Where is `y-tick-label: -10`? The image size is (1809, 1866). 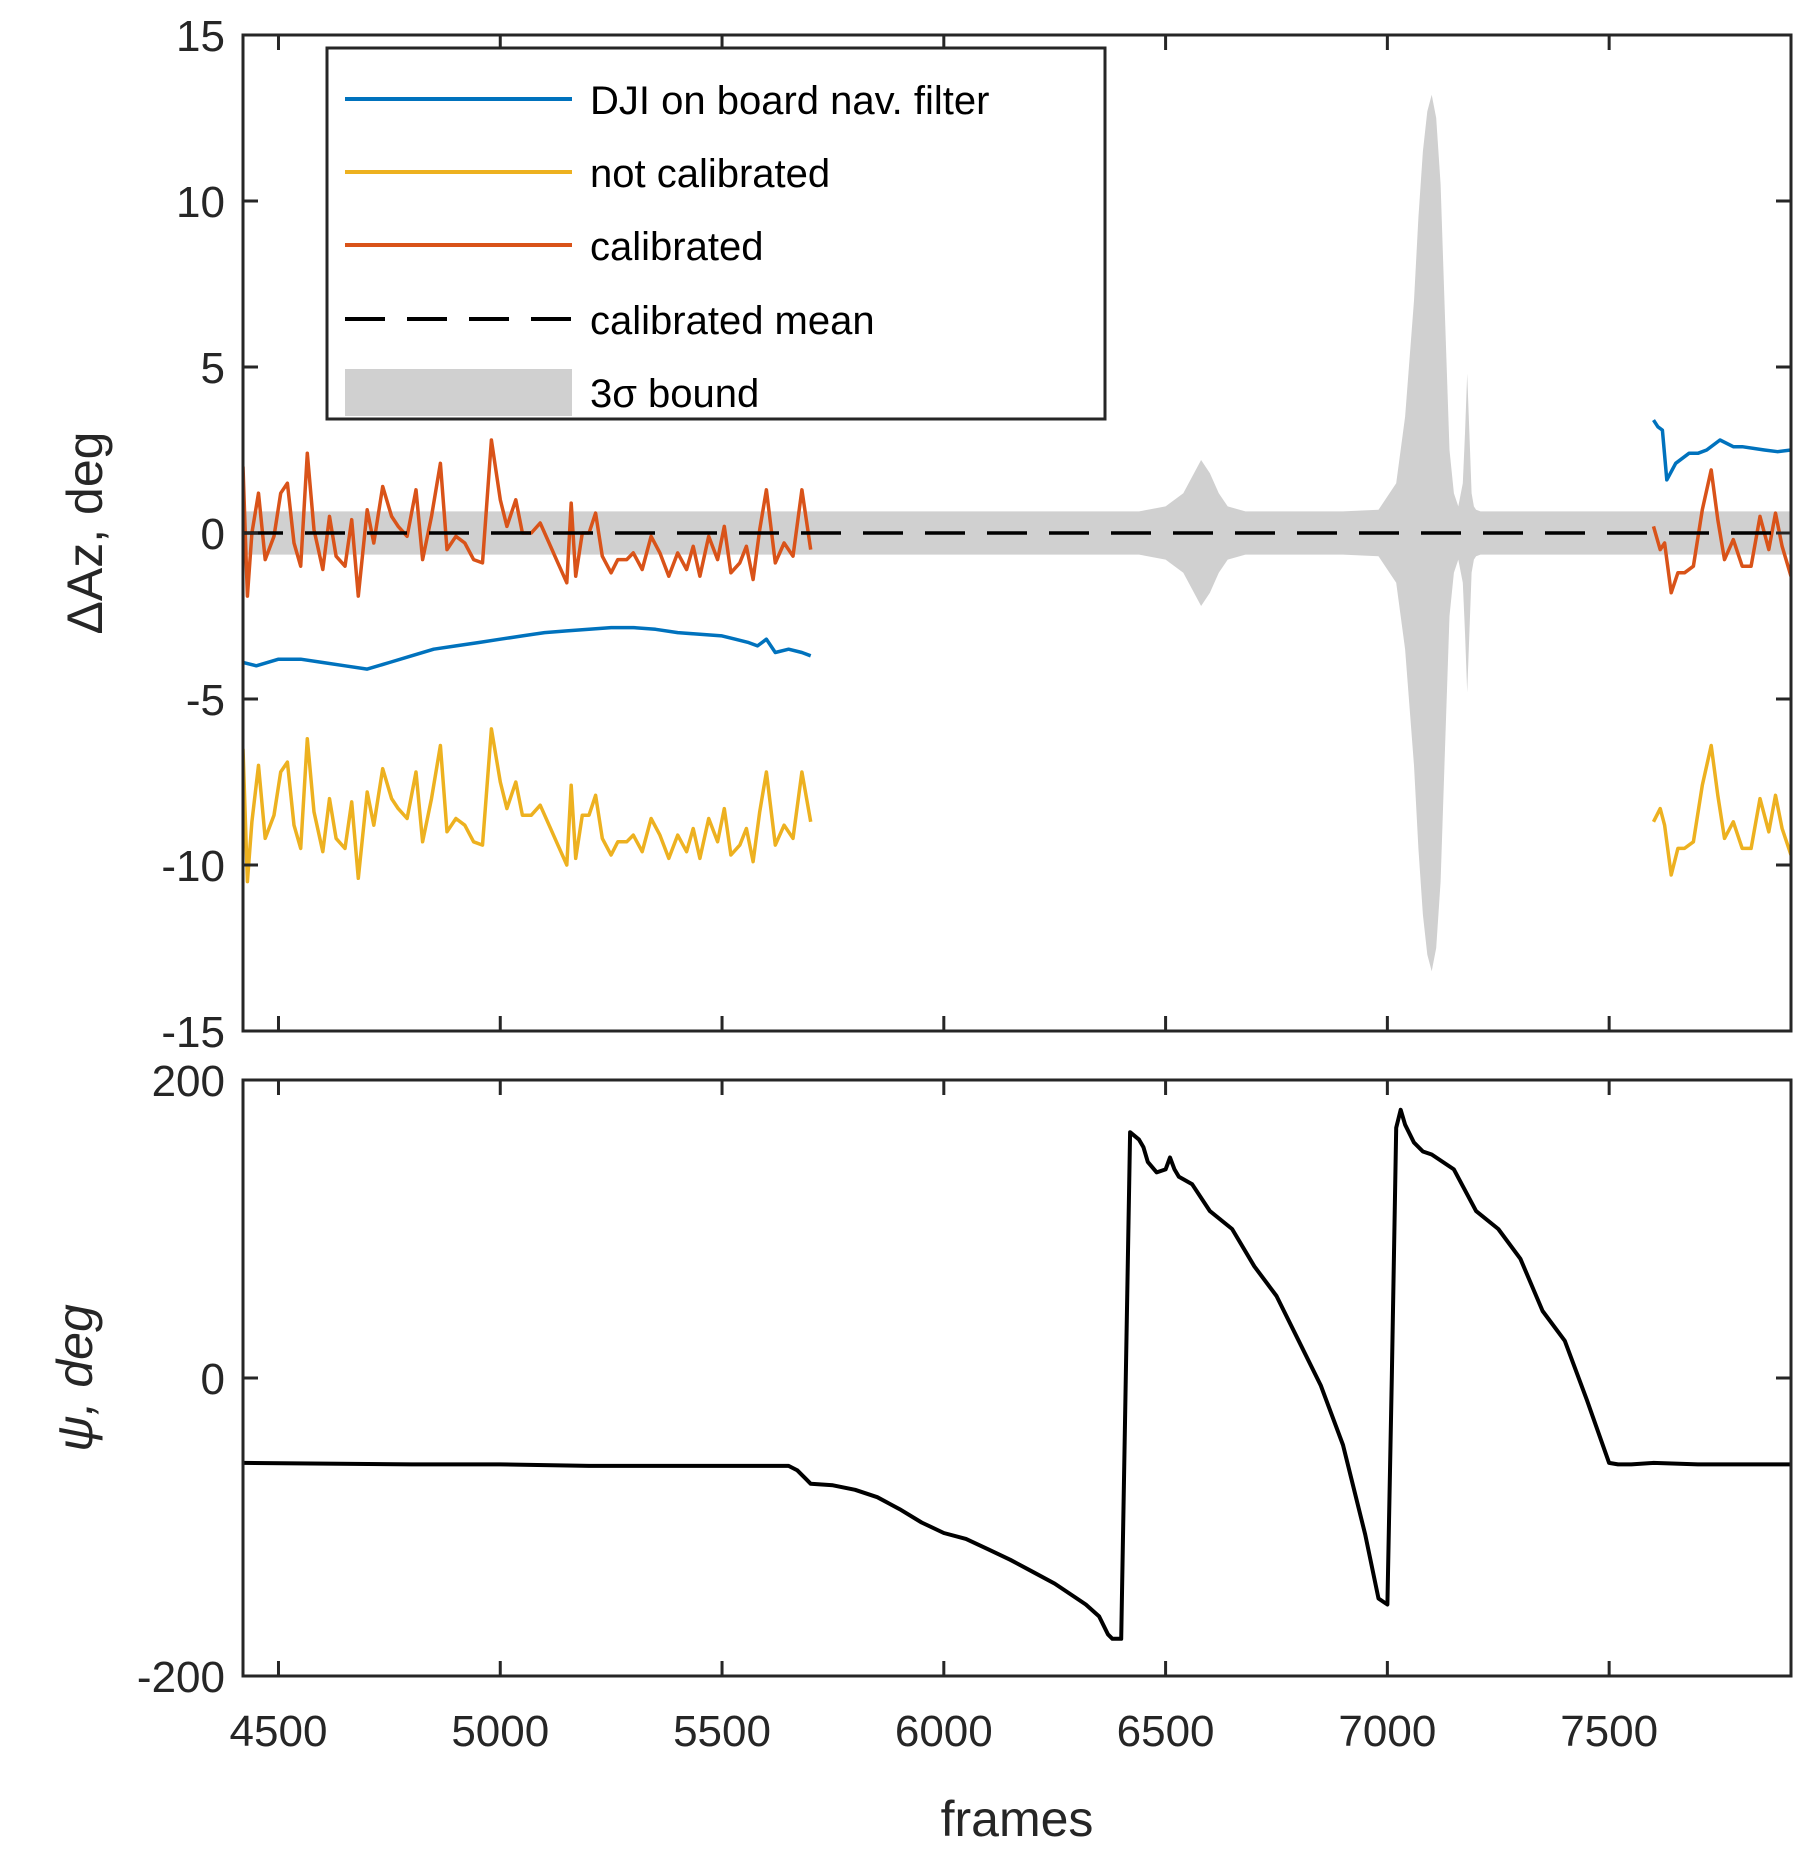 y-tick-label: -10 is located at coordinates (193, 866).